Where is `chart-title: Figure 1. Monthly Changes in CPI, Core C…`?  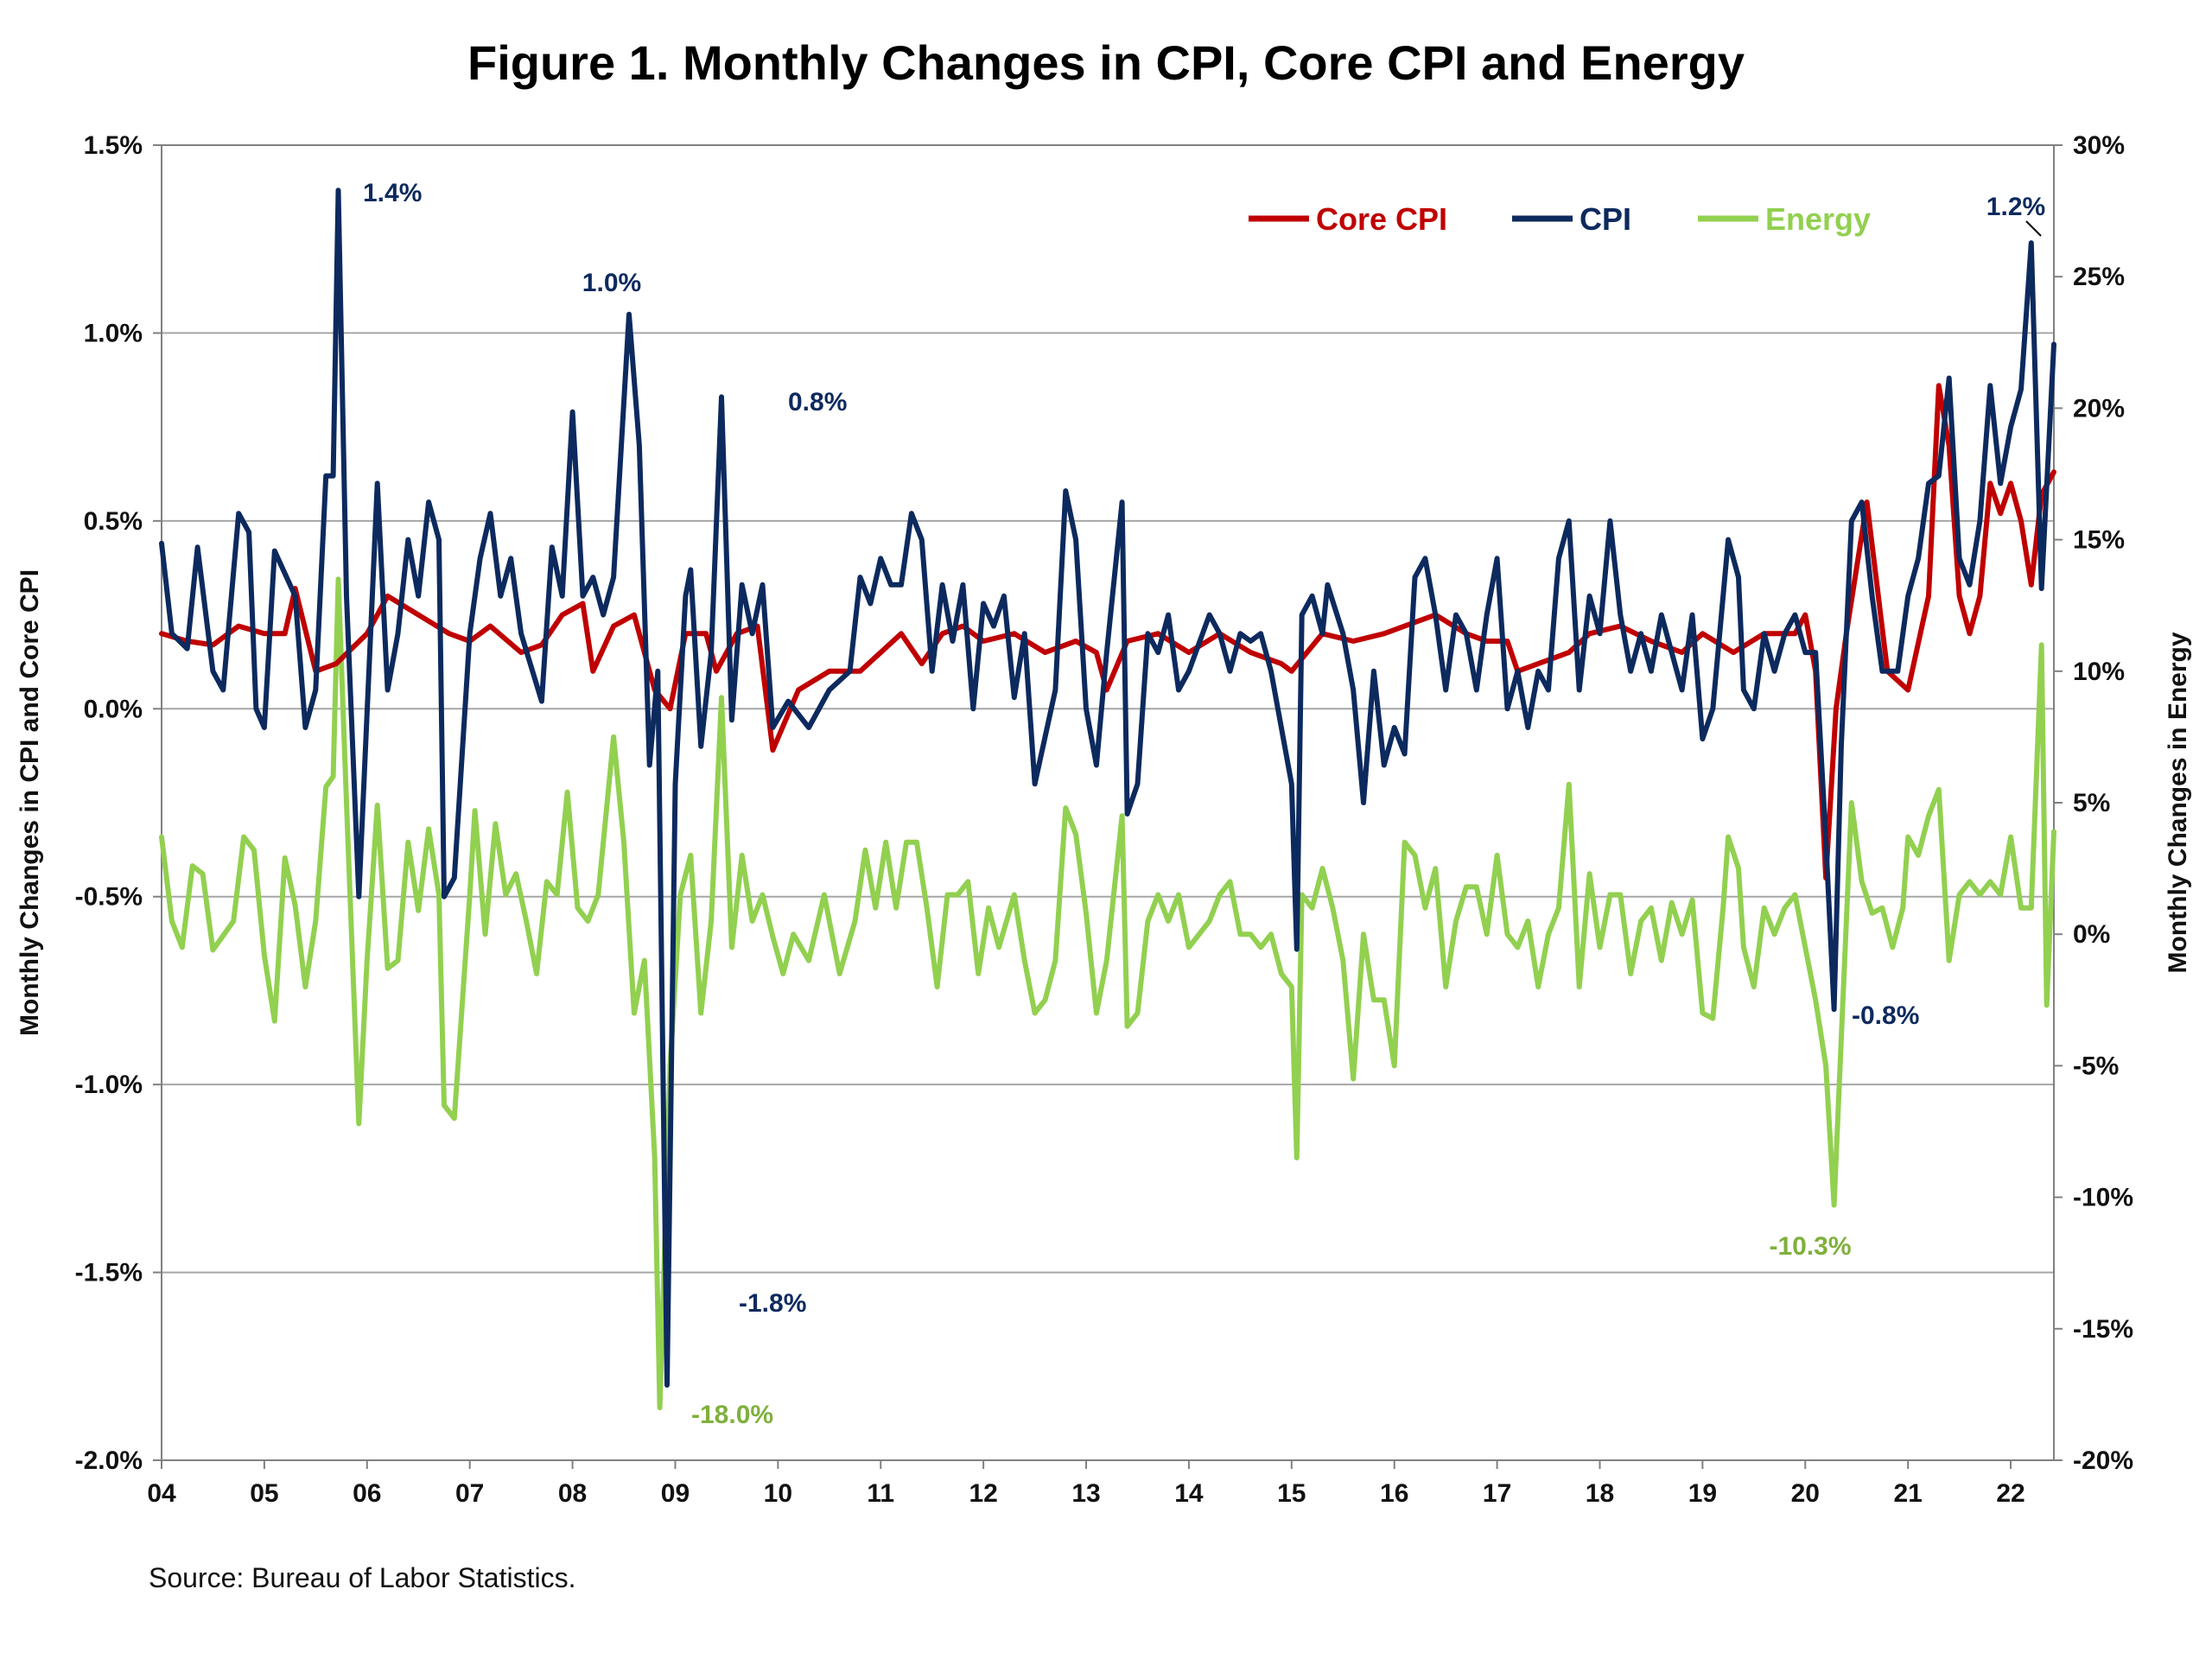 chart-title: Figure 1. Monthly Changes in CPI, Core C… is located at coordinates (1106, 62).